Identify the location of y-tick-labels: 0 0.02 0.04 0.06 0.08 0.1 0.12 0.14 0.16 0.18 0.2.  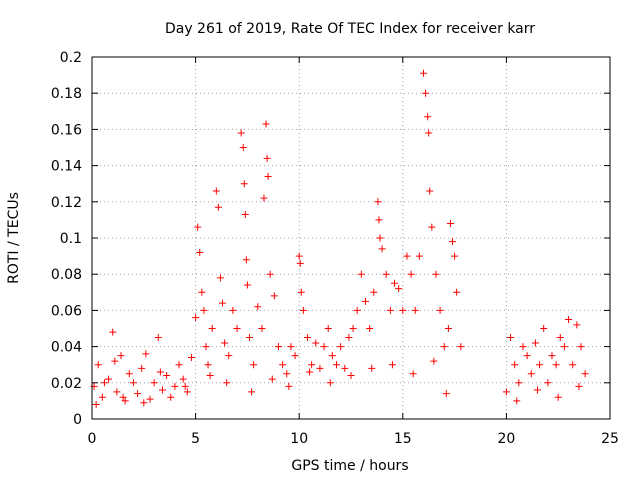
(66, 239).